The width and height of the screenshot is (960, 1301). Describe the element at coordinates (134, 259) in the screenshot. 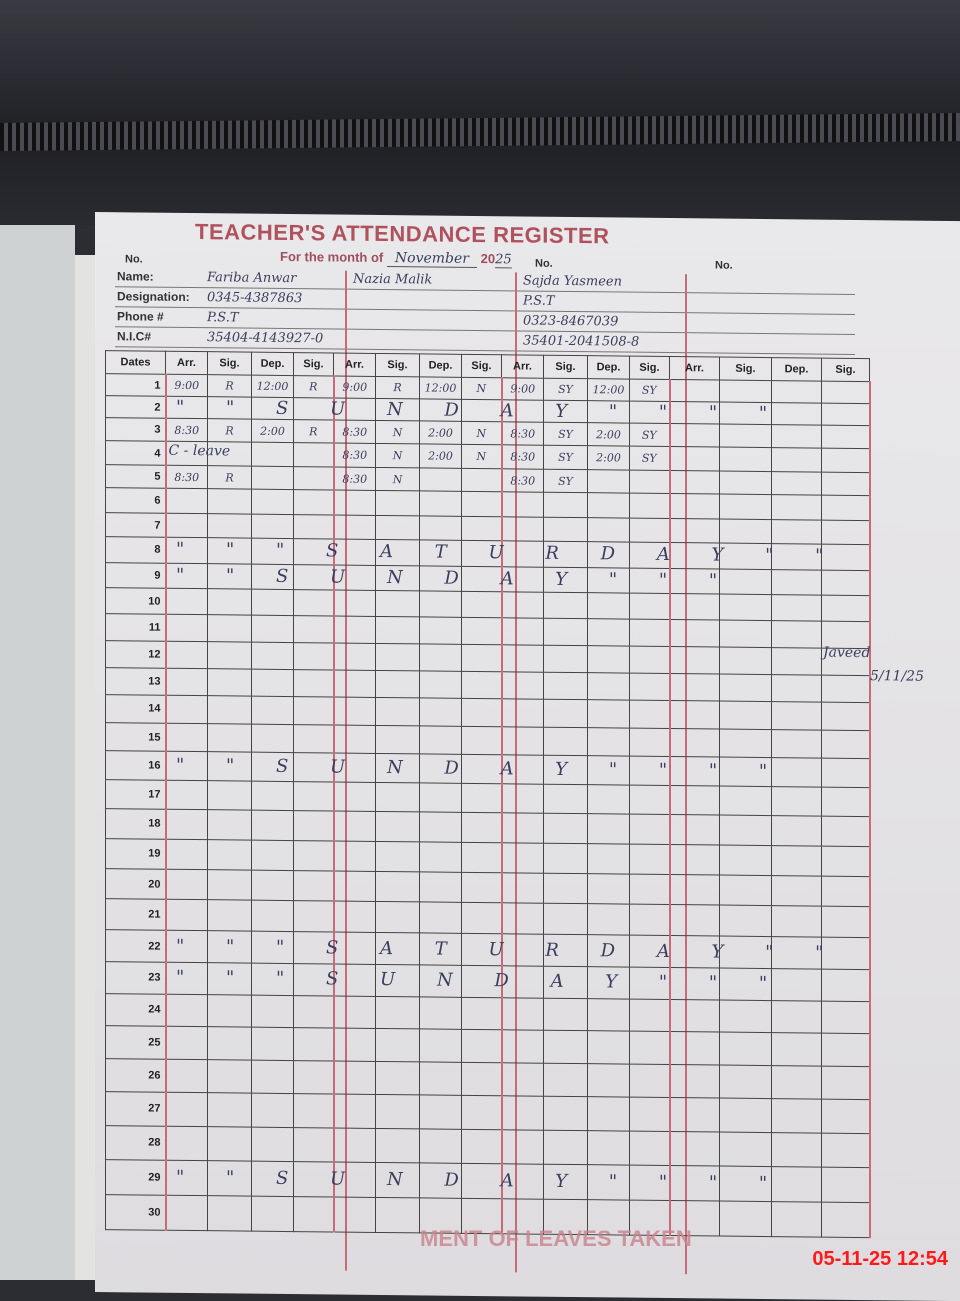

I see `no-label-1: No.` at that location.